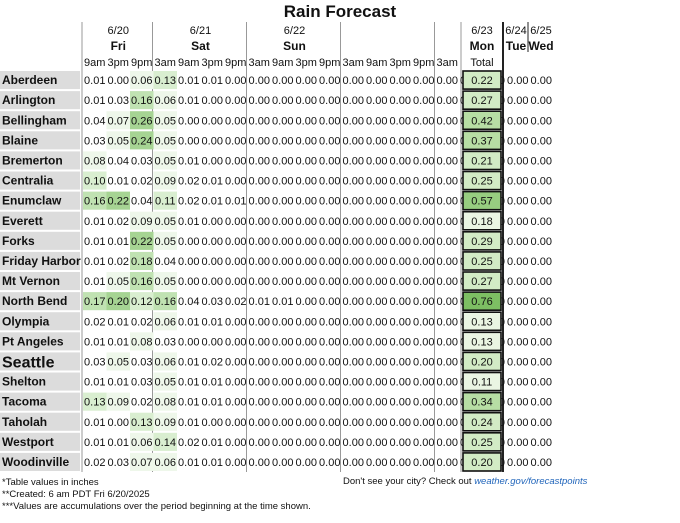  Describe the element at coordinates (76, 494) in the screenshot. I see `footnote-created: **Created: 6 am PDT Fri 6/20/2025` at that location.